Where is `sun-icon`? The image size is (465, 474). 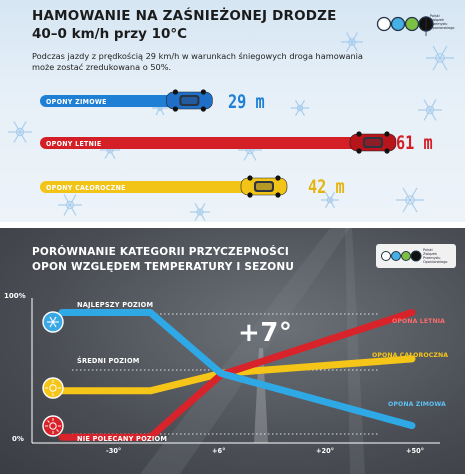
sun-icon is located at coordinates (53, 426).